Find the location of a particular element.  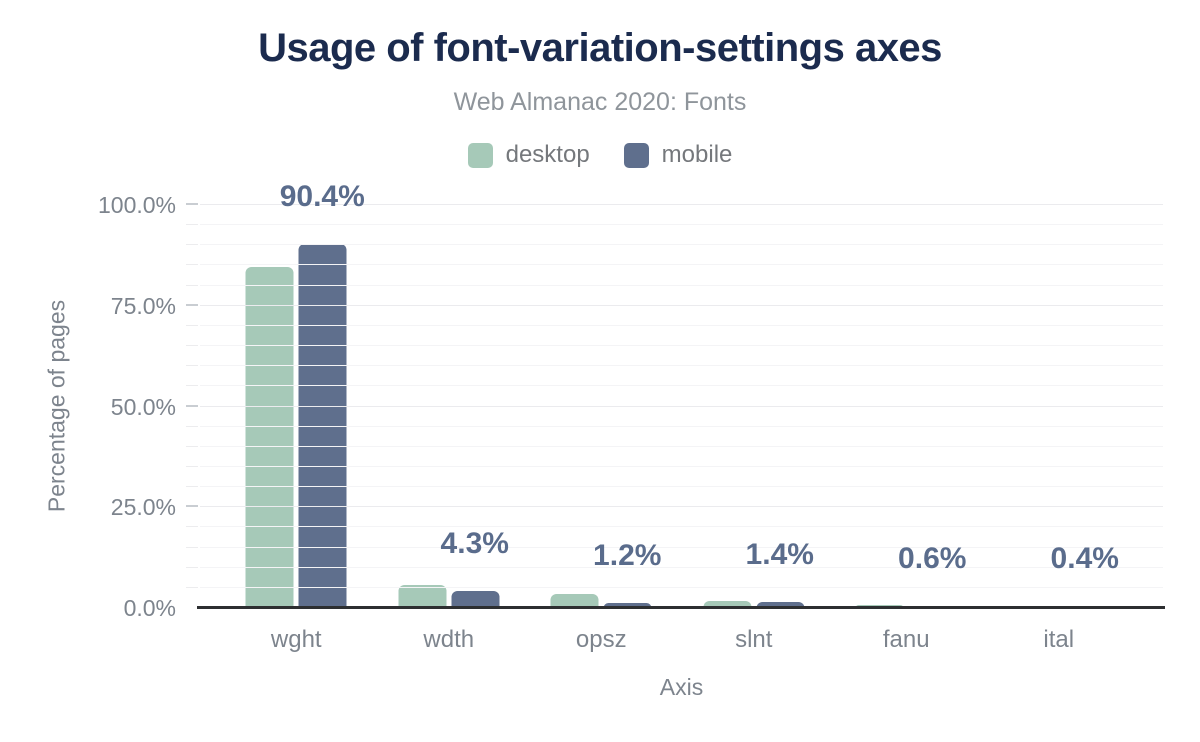

bar-pair-opsz is located at coordinates (601, 600).